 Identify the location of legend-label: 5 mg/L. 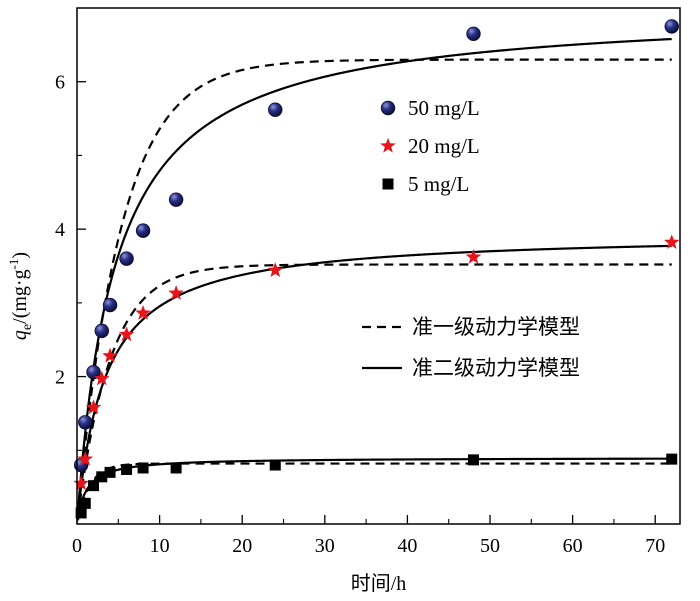
(438, 184).